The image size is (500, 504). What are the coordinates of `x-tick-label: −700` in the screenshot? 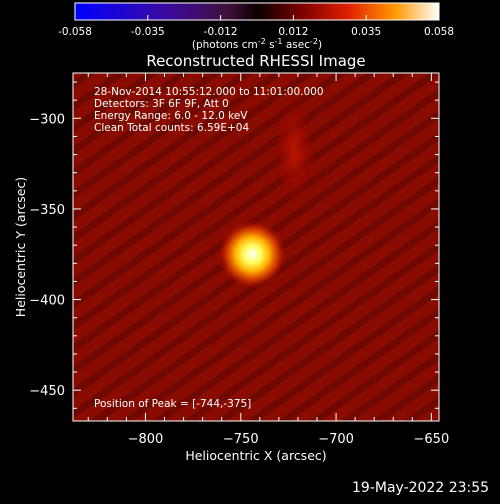 It's located at (336, 439).